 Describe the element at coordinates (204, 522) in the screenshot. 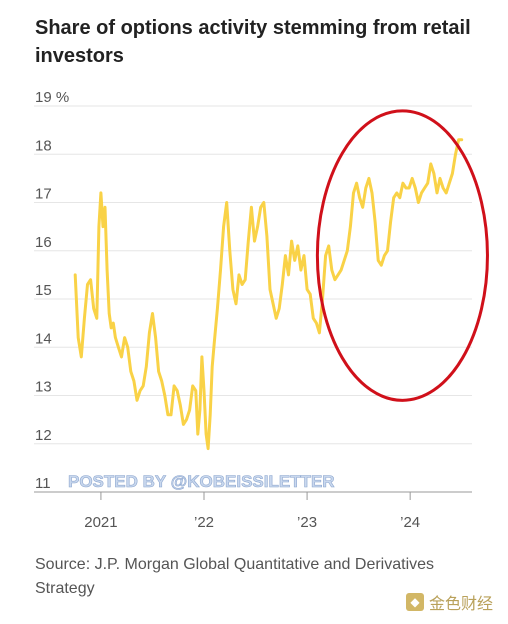

I see `x-tick-label: ’22` at that location.